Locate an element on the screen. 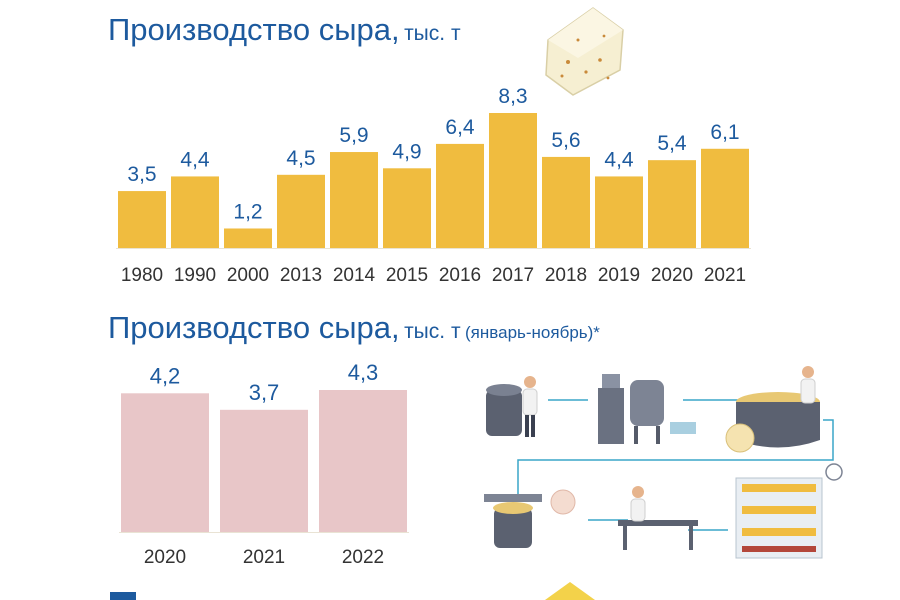 The height and width of the screenshot is (600, 900). value-label-2015: 4,9 is located at coordinates (406, 151).